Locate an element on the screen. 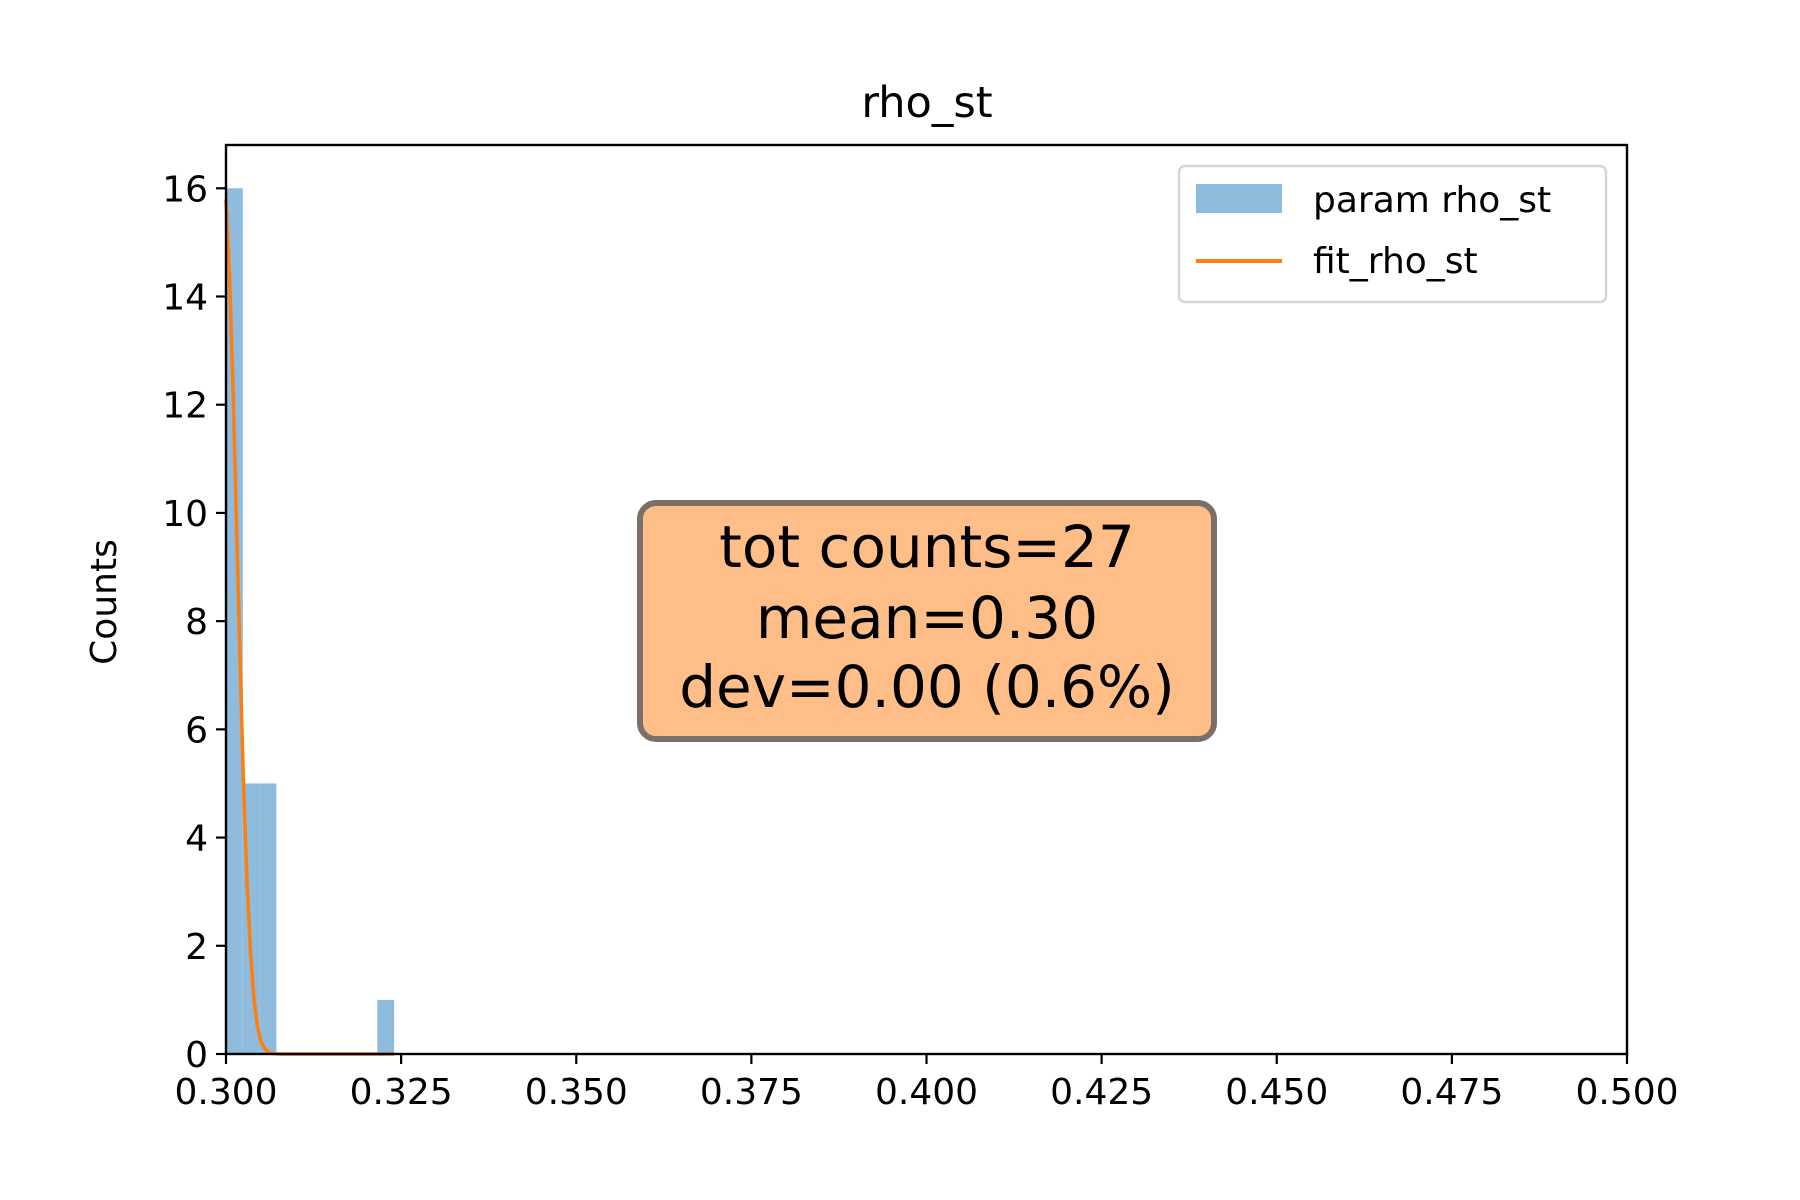 Image resolution: width=1800 pixels, height=1200 pixels. x-tick-label-1: 0.325 is located at coordinates (401, 1092).